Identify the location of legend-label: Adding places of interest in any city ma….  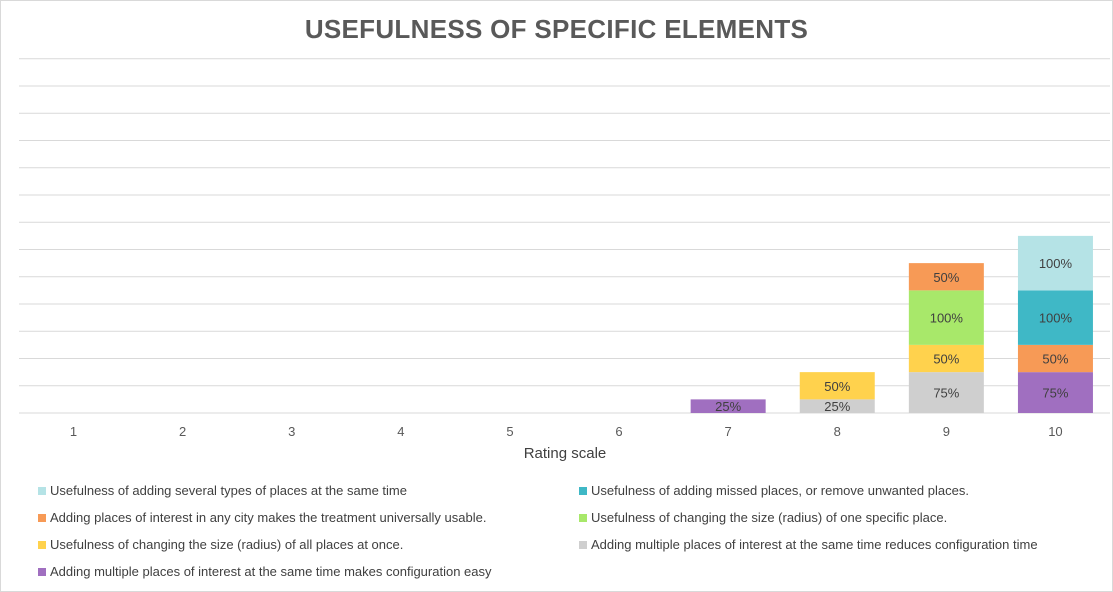
(268, 517).